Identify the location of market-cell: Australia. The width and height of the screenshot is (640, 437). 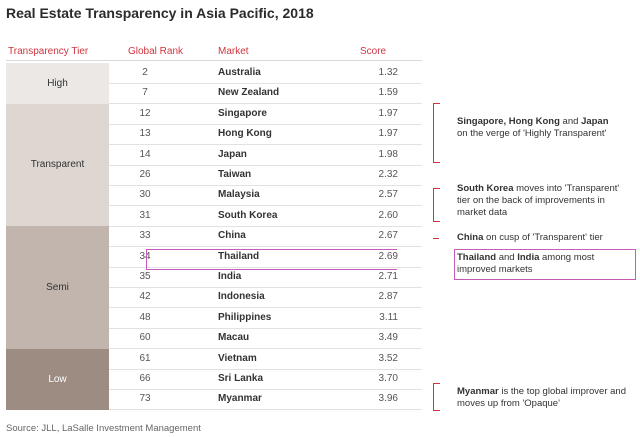
(239, 72).